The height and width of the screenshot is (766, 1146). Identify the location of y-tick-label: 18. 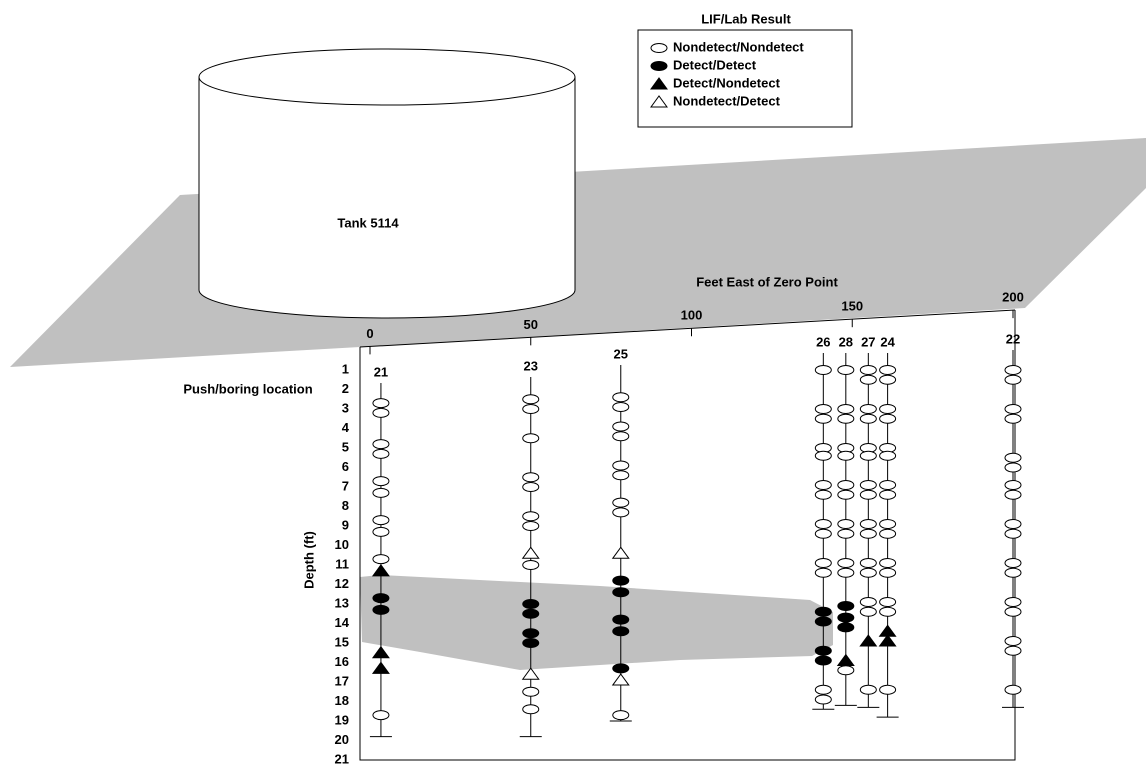
(342, 700).